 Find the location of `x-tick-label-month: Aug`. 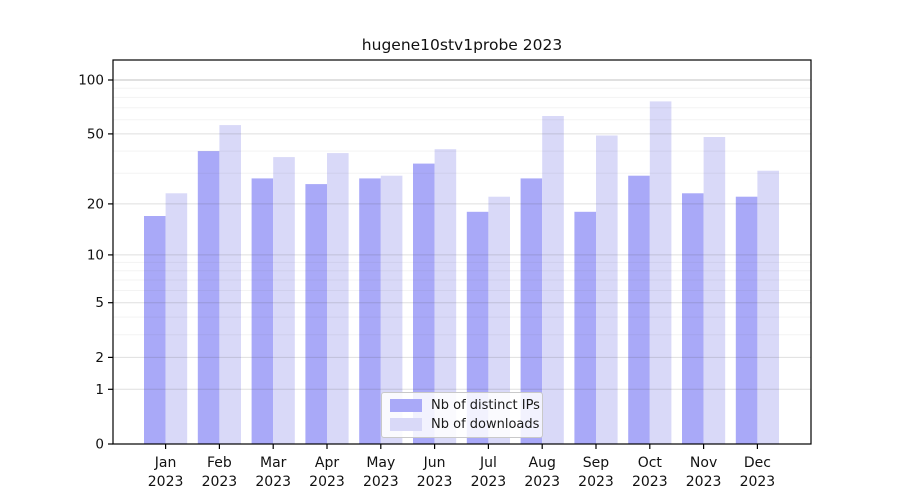

x-tick-label-month: Aug is located at coordinates (542, 463).